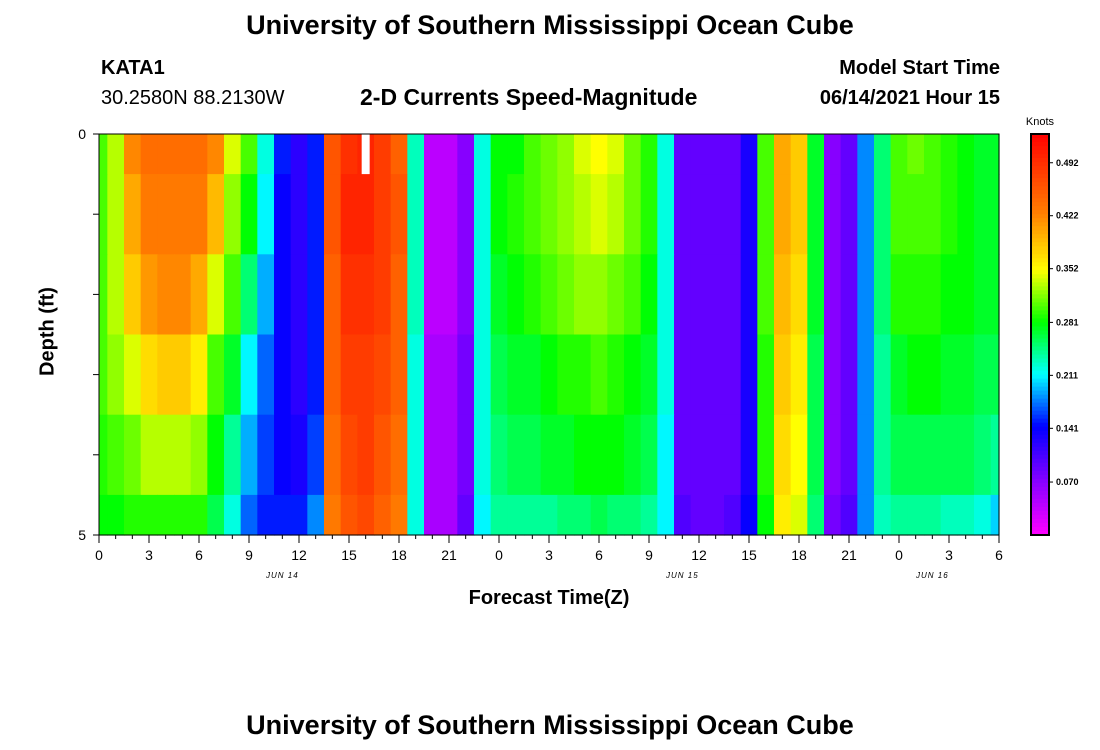  Describe the element at coordinates (88, 334) in the screenshot. I see `y-axis: 05` at that location.